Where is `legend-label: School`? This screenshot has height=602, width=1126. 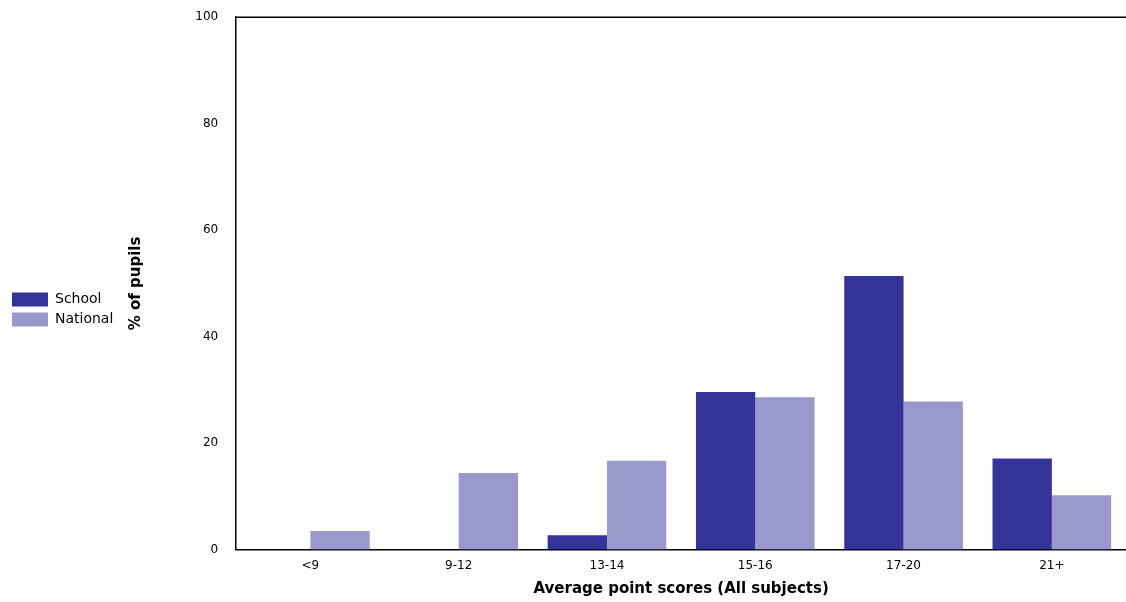 legend-label: School is located at coordinates (78, 298).